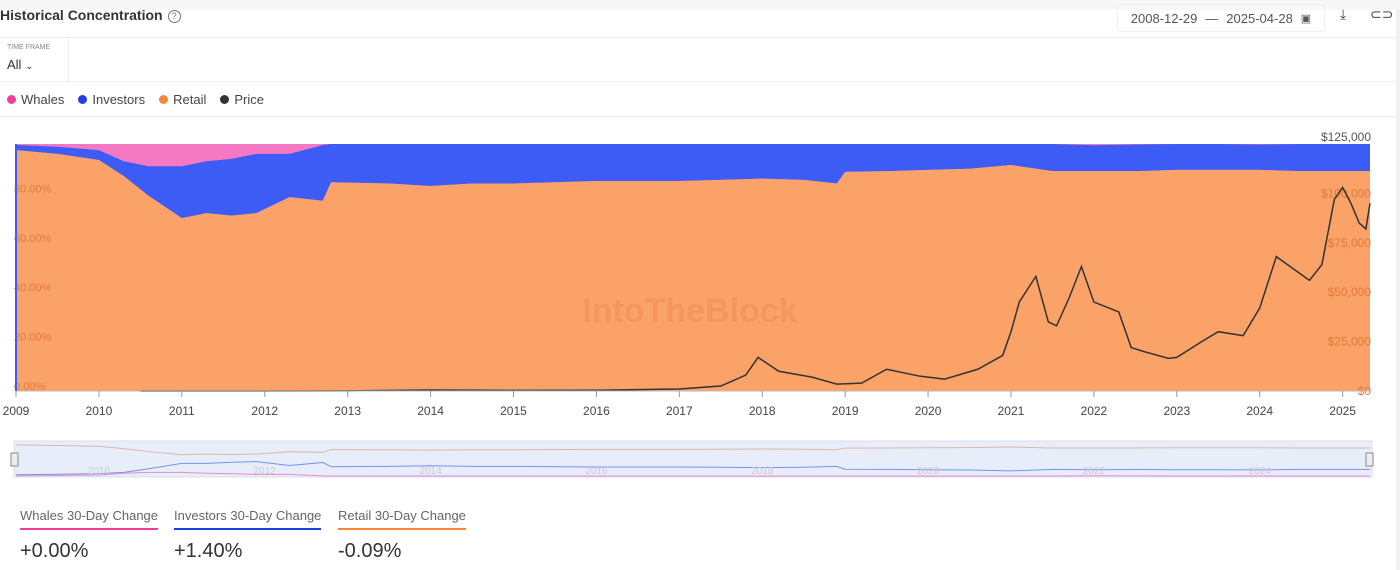 The image size is (1400, 570). What do you see at coordinates (54, 551) in the screenshot?
I see `stat-value: +0.00%` at bounding box center [54, 551].